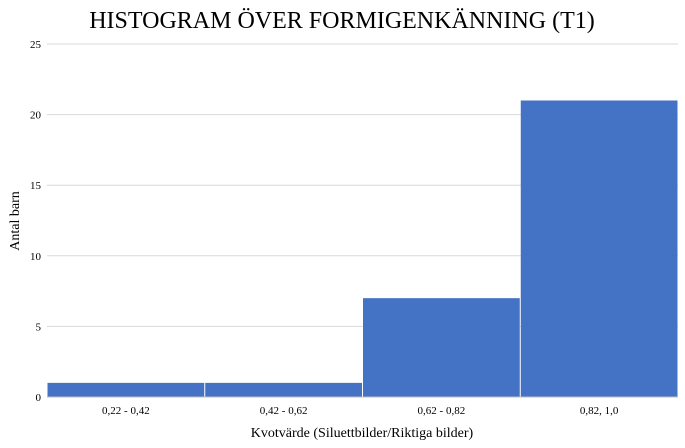  Describe the element at coordinates (15, 220) in the screenshot. I see `y-axis-label: Antal barn` at that location.